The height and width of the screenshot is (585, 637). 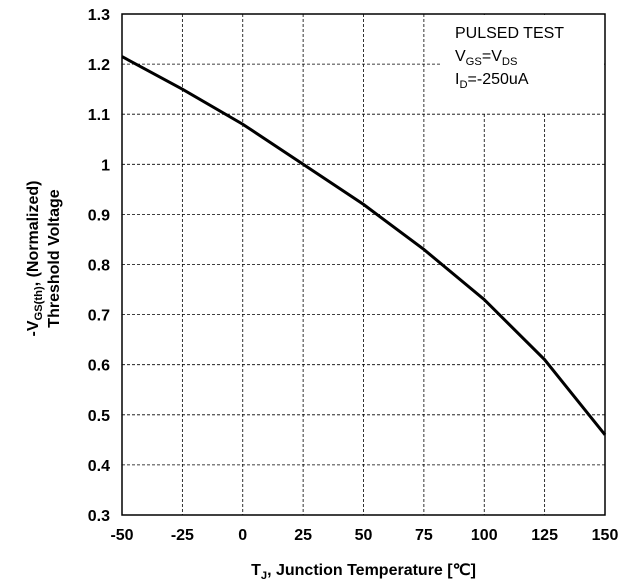 I want to click on annotation-part: =V, so click(x=492, y=56).